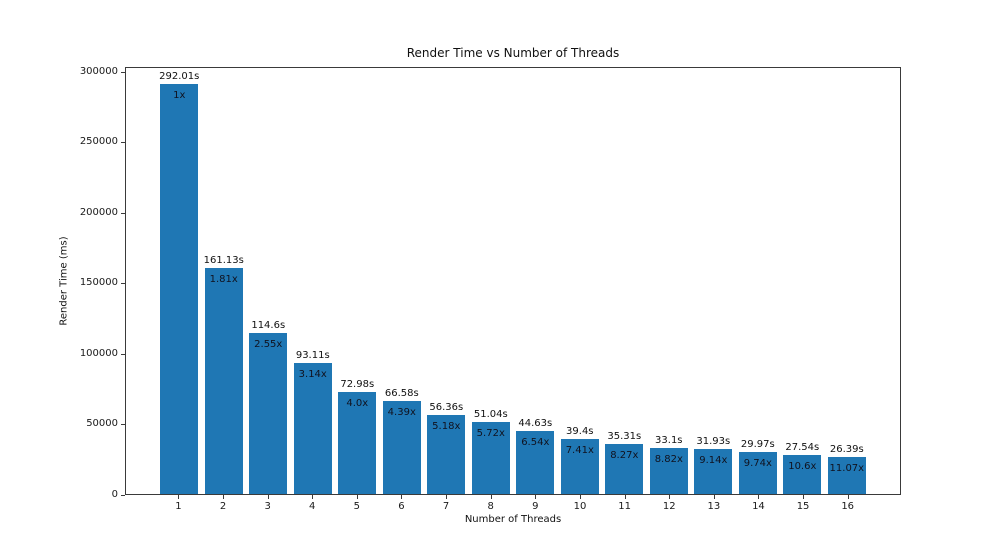 Image resolution: width=1000 pixels, height=558 pixels. Describe the element at coordinates (624, 437) in the screenshot. I see `bar-value-label: 35.31s` at that location.